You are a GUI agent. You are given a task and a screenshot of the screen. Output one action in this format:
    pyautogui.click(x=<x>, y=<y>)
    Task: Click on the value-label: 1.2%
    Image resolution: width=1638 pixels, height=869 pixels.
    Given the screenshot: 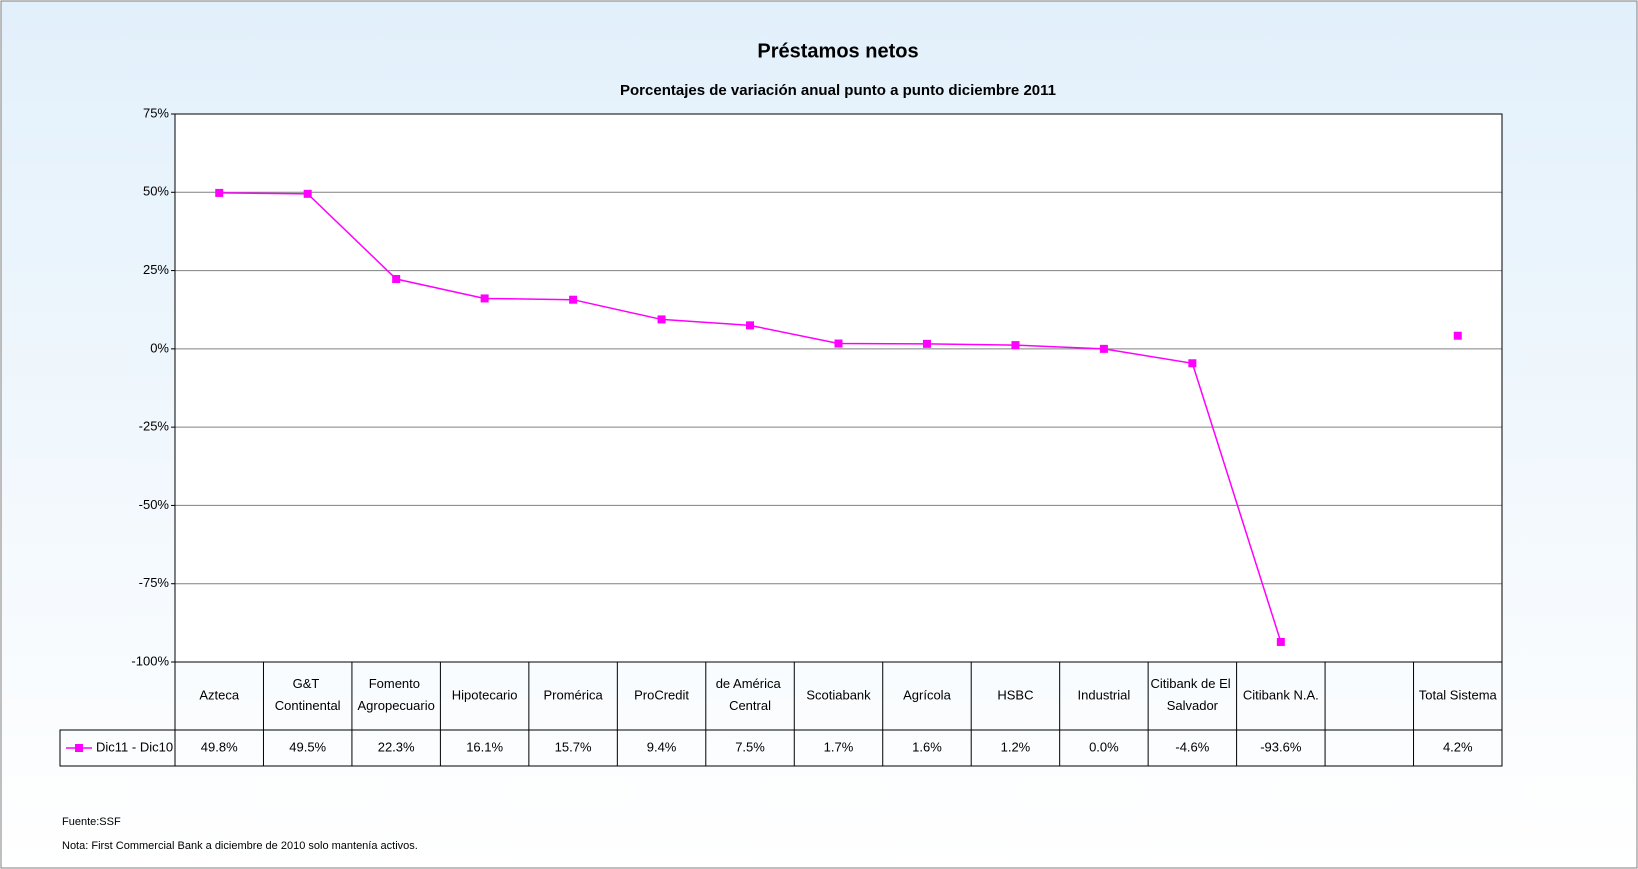 What is the action you would take?
    pyautogui.click(x=1016, y=746)
    